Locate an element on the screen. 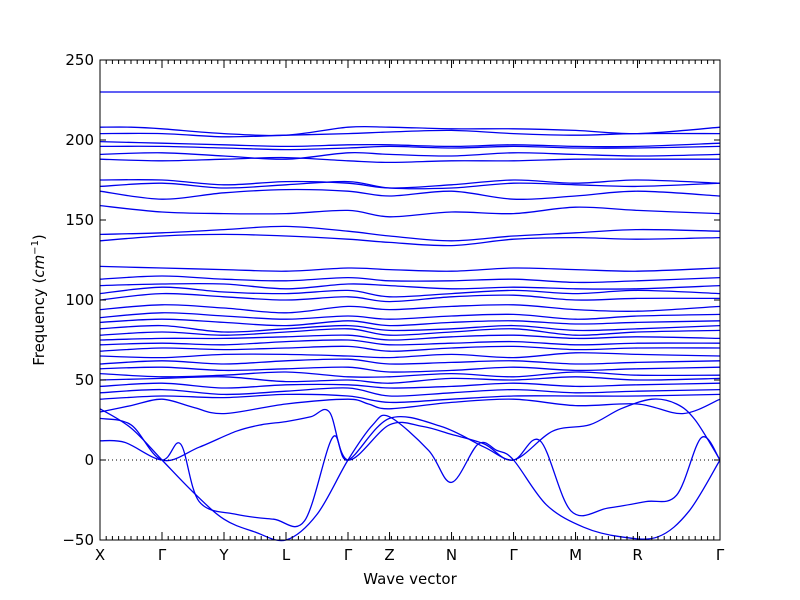  x-tick-label: Y is located at coordinates (223, 555).